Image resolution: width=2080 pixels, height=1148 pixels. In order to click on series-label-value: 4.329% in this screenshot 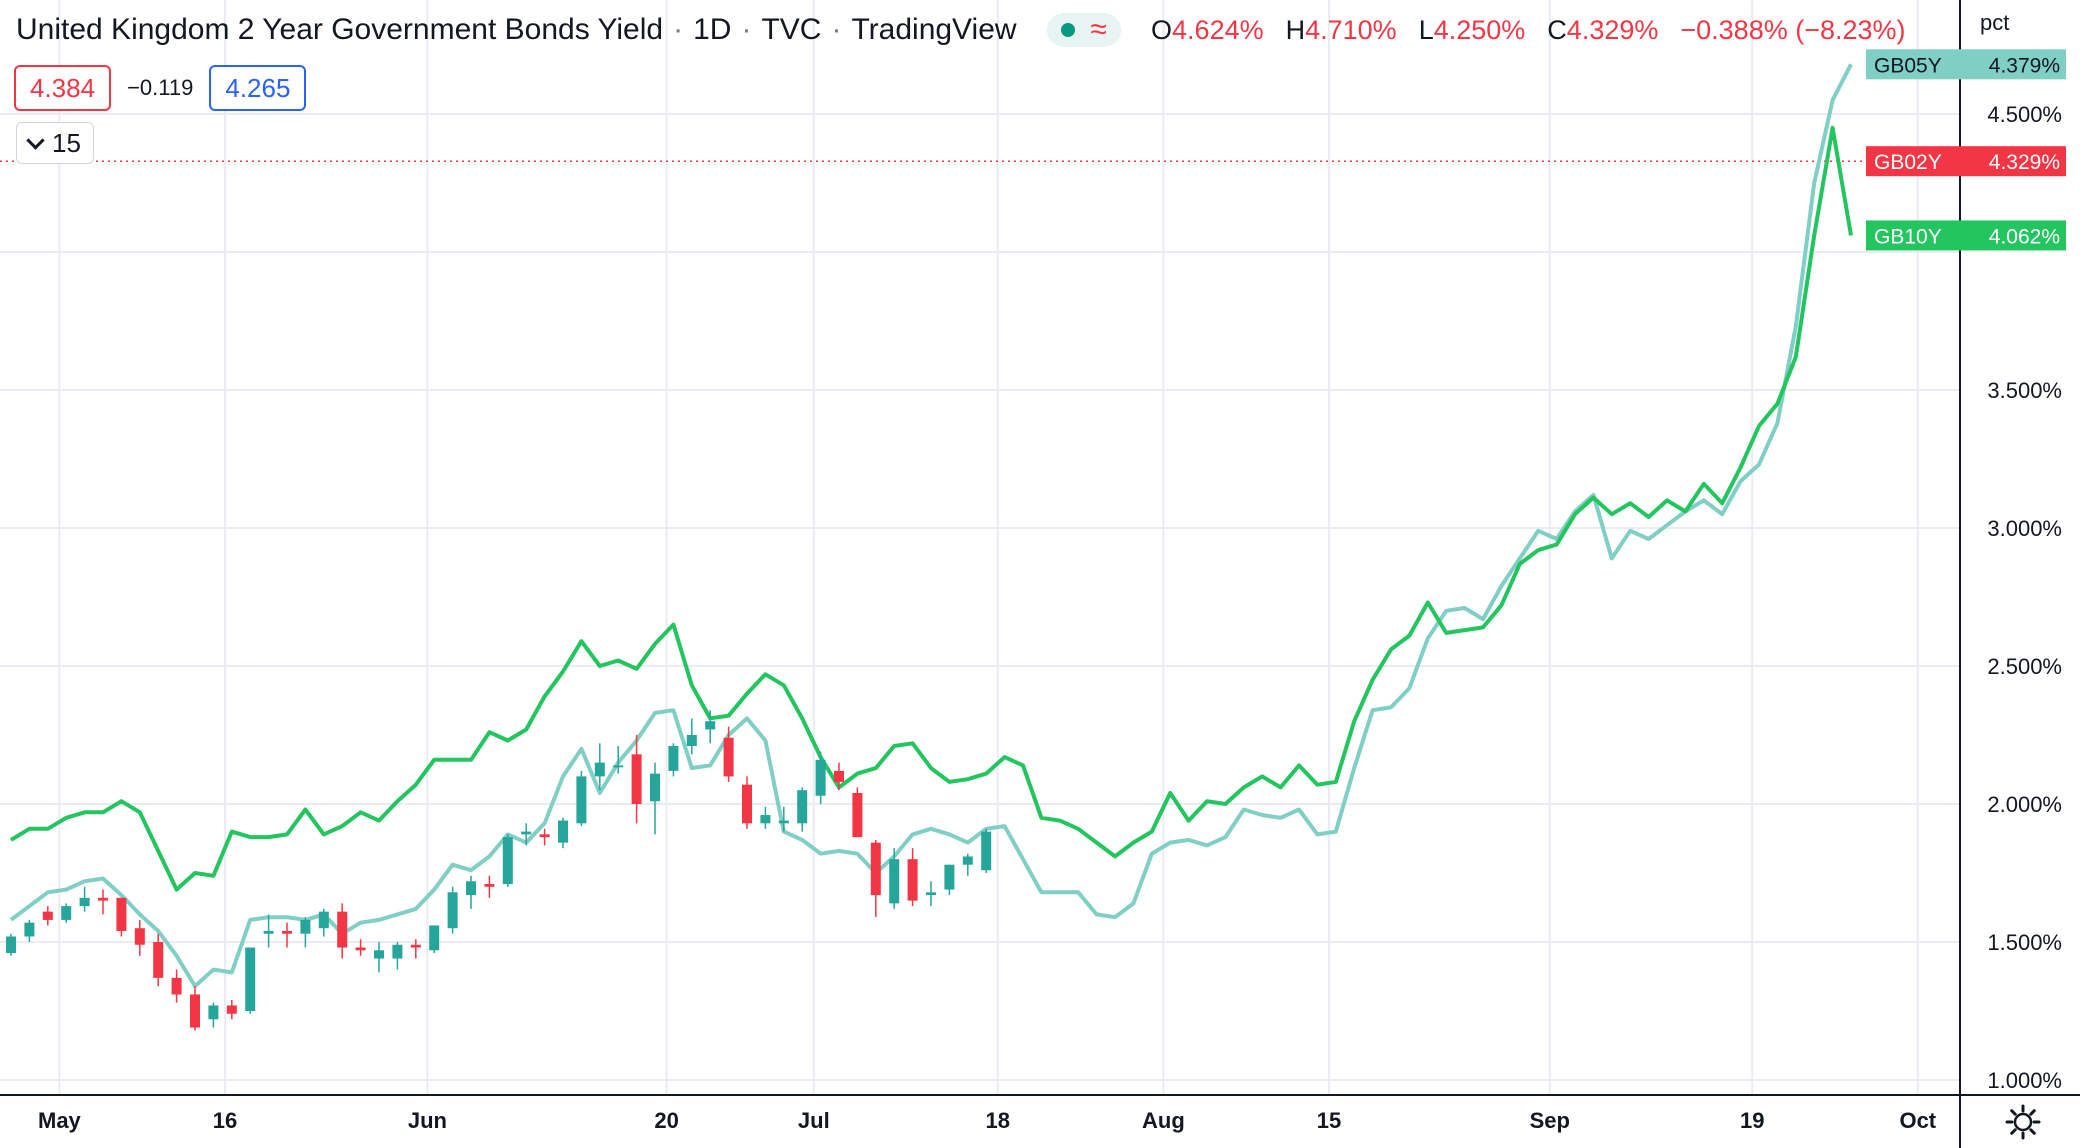, I will do `click(2024, 162)`.